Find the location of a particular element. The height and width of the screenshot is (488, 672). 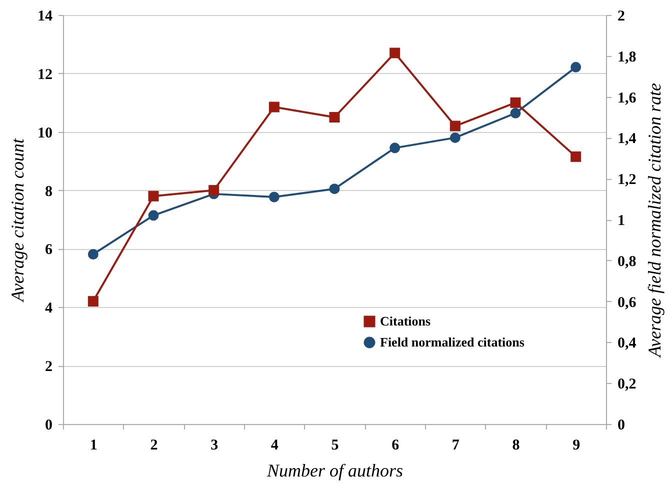

y-tick-label: 6 is located at coordinates (49, 250).